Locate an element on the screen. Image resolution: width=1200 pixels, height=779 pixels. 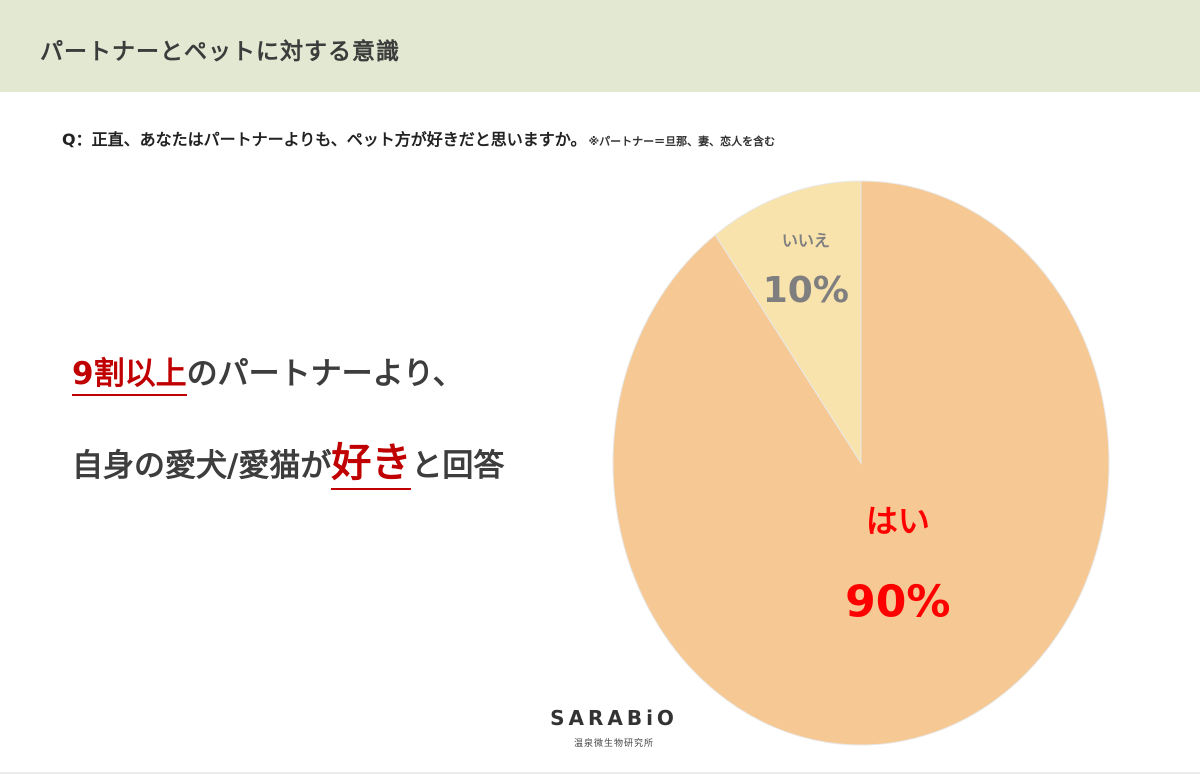
page-title: パートナーとペットに対する意識 is located at coordinates (220, 52).